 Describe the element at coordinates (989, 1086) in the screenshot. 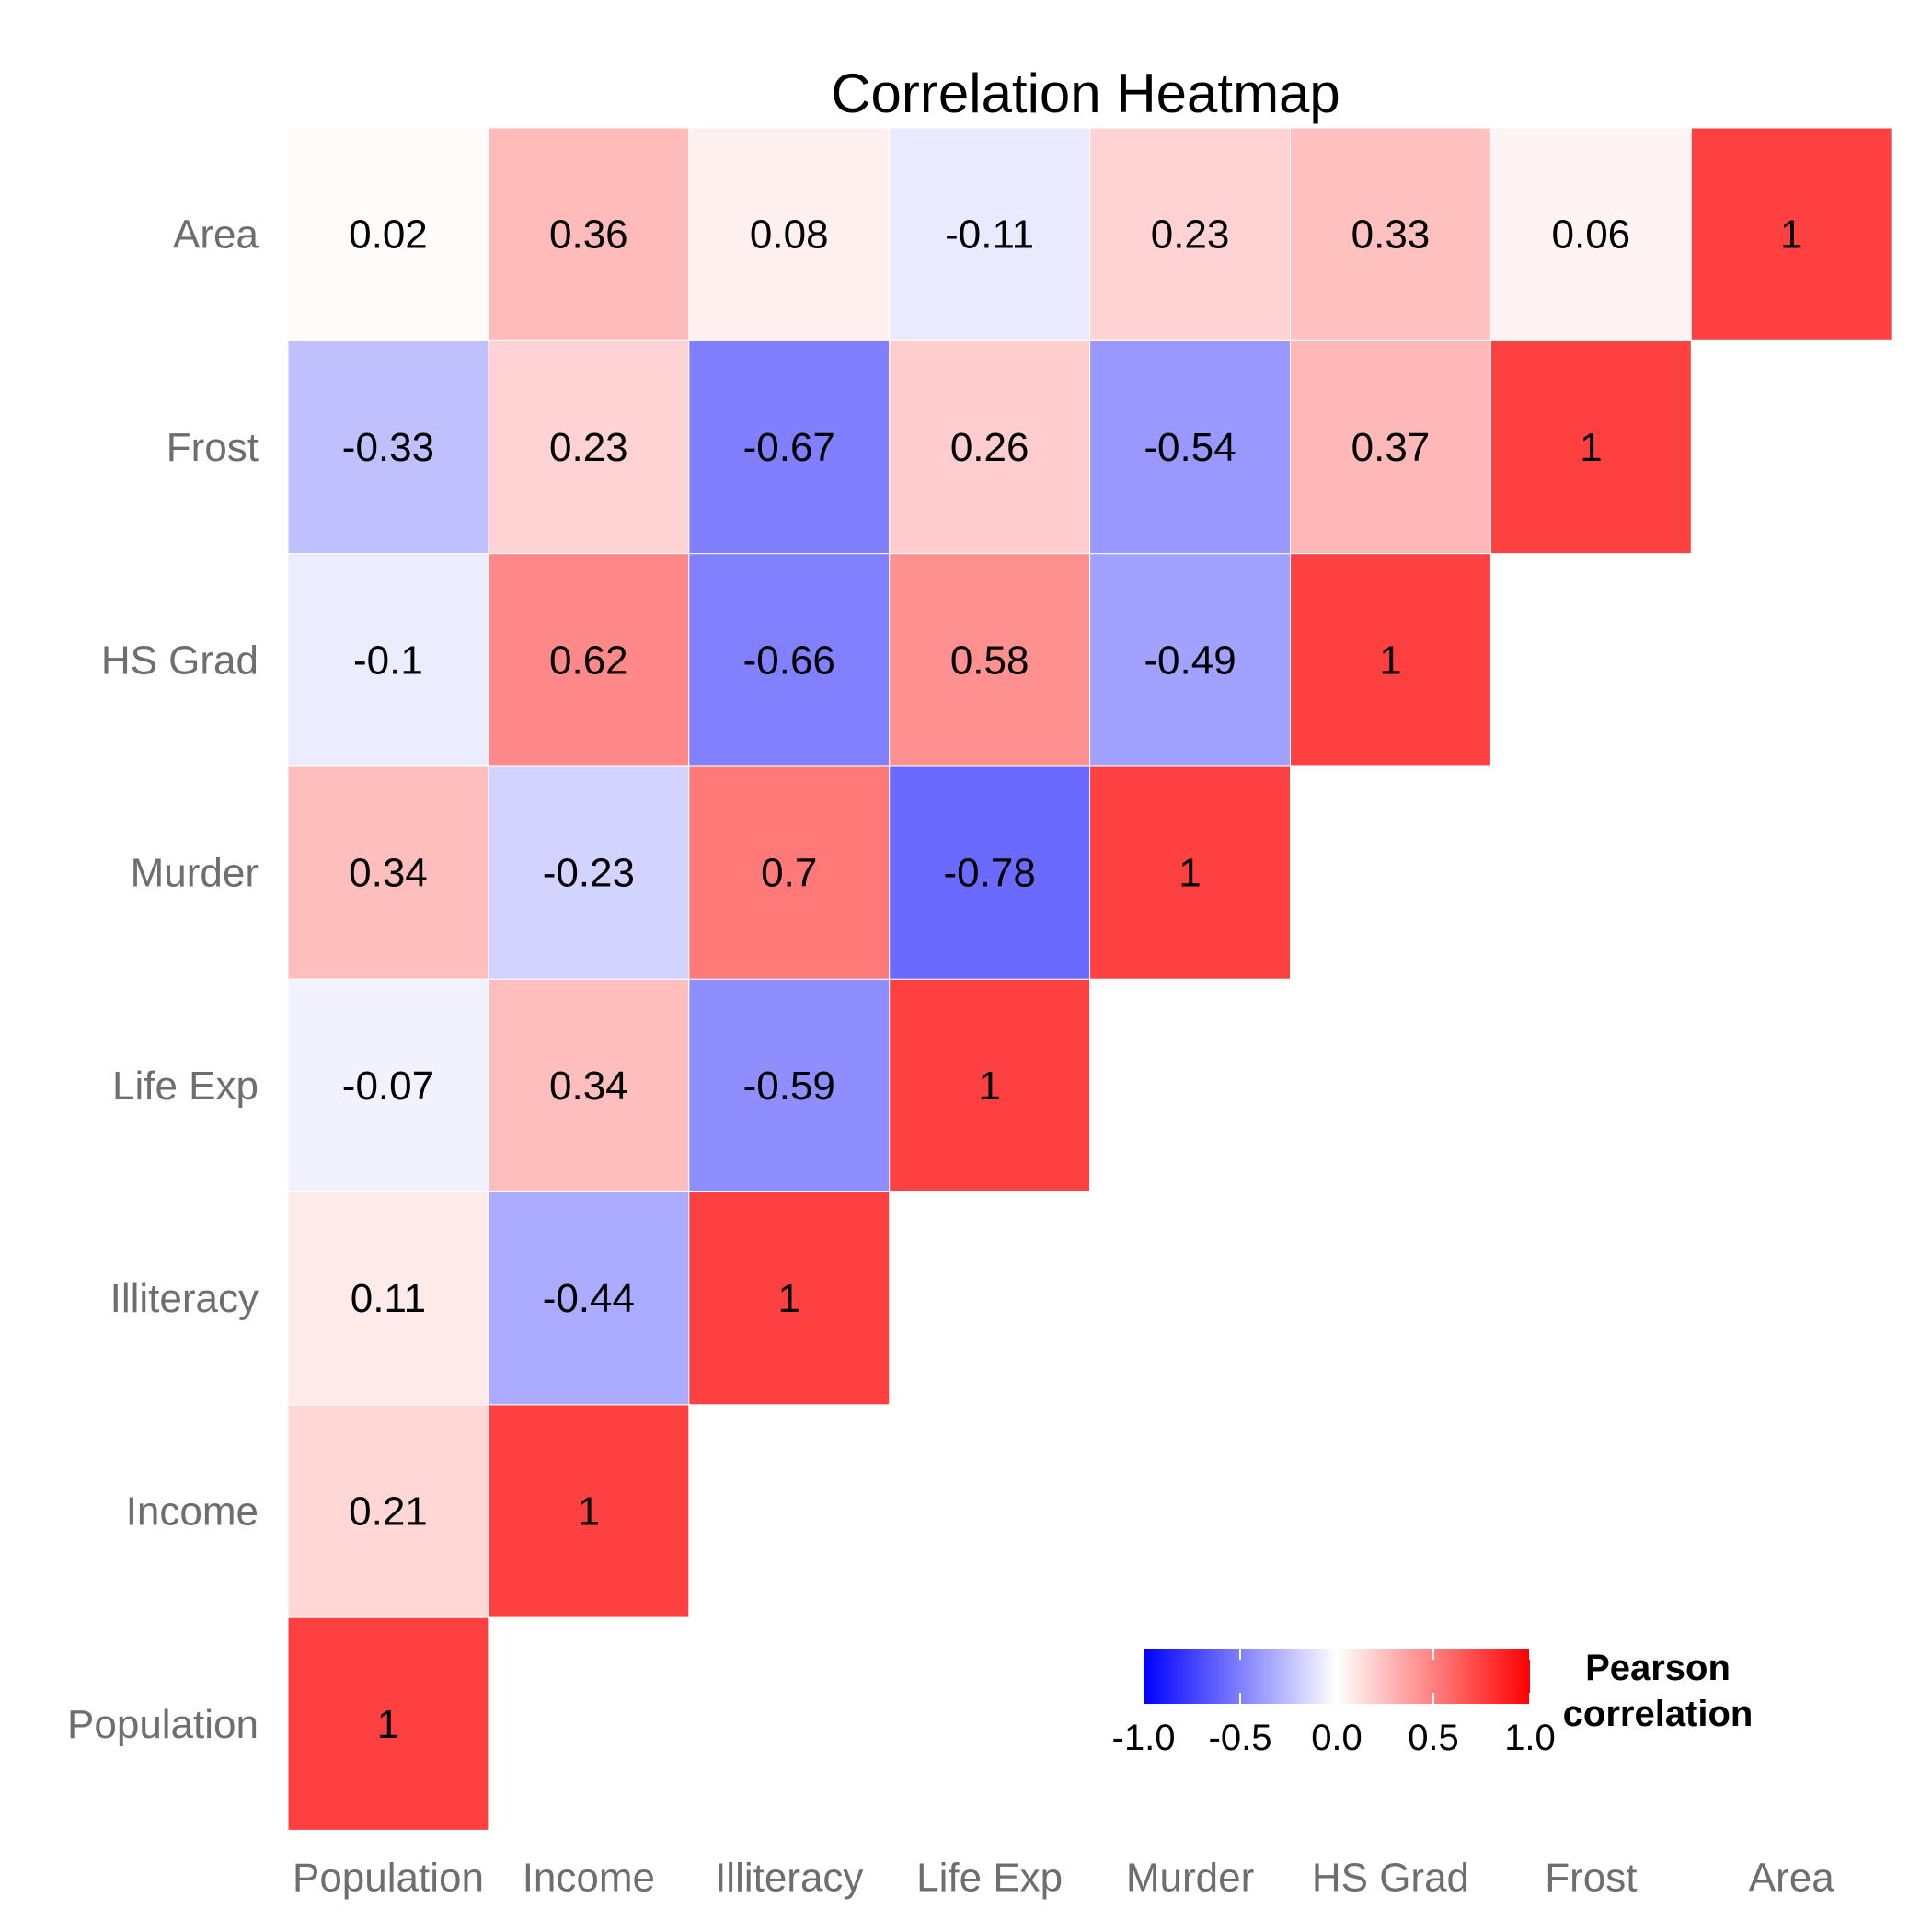

I see `cell-value-label-life-exp-life-exp: 1` at that location.